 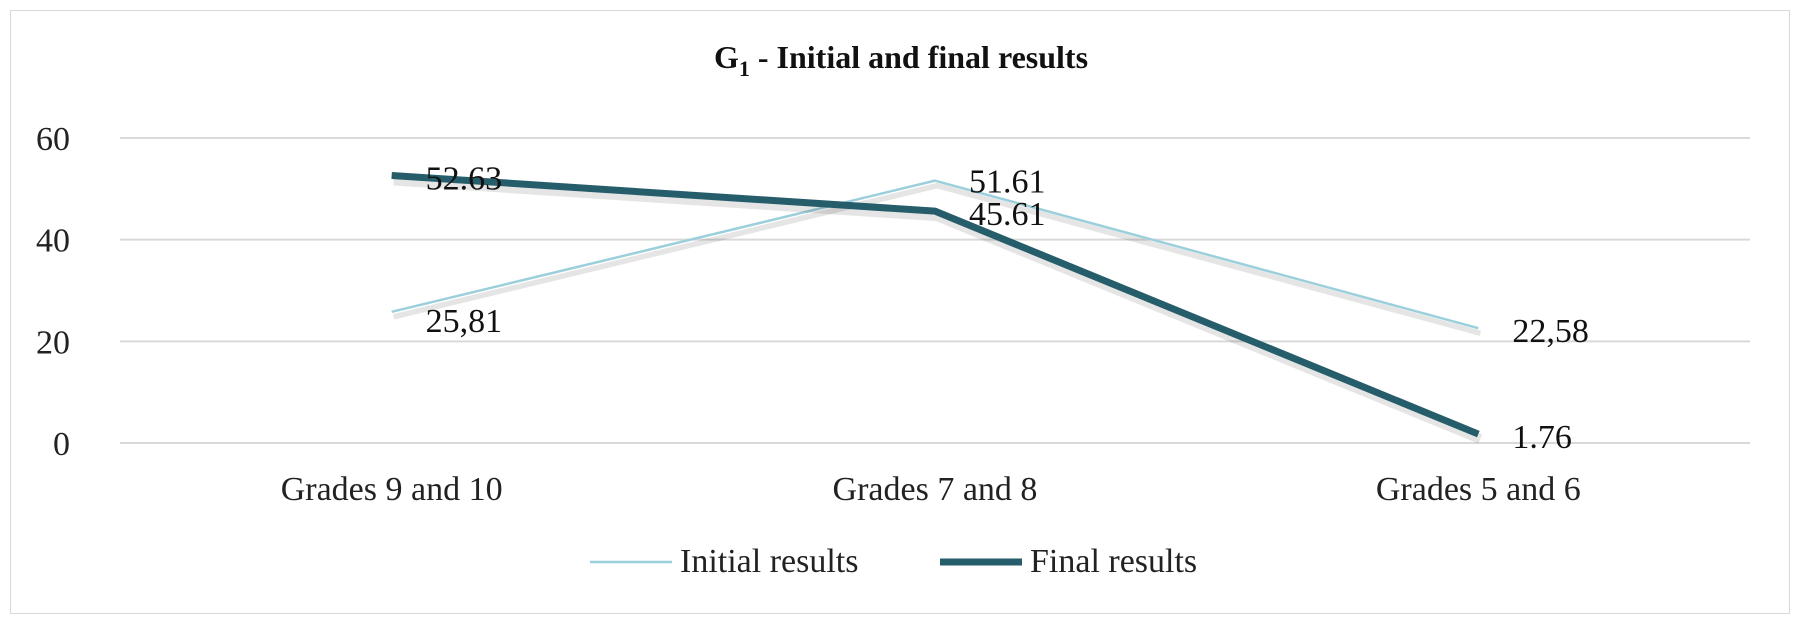 What do you see at coordinates (53, 139) in the screenshot?
I see `y-tick-label: 60` at bounding box center [53, 139].